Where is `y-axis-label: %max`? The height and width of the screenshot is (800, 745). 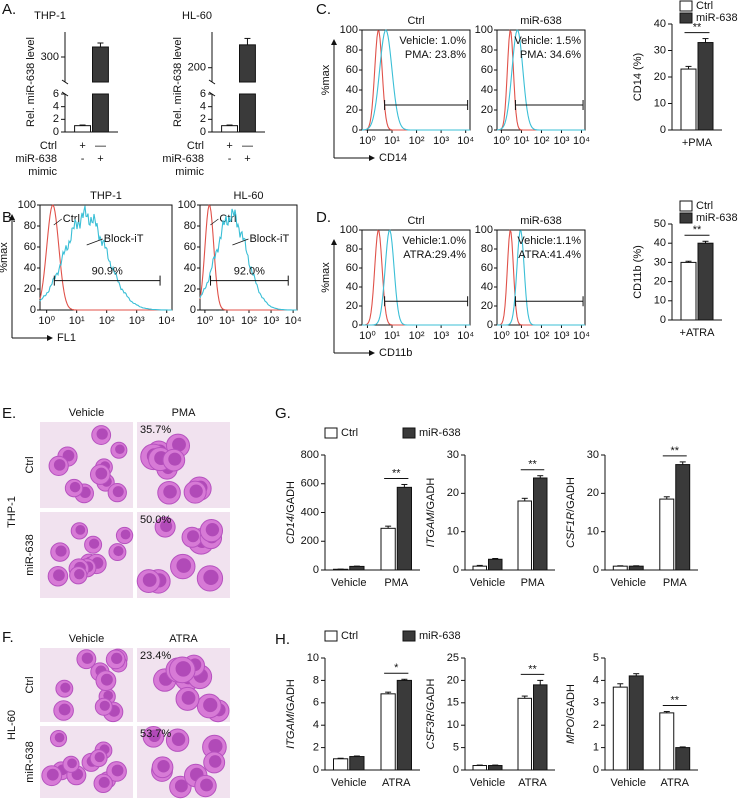
y-axis-label: %max is located at coordinates (5, 257).